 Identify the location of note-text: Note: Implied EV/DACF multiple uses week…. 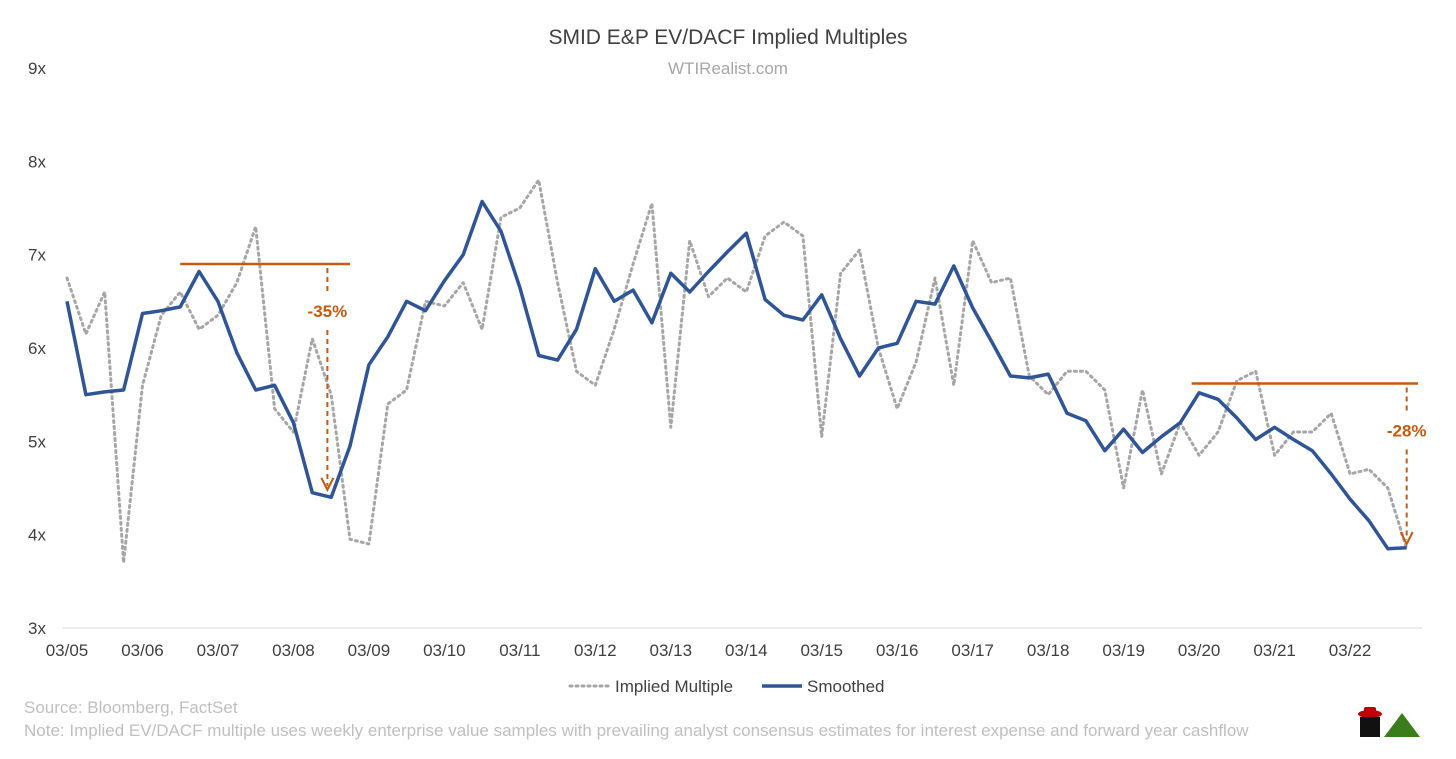
(636, 730).